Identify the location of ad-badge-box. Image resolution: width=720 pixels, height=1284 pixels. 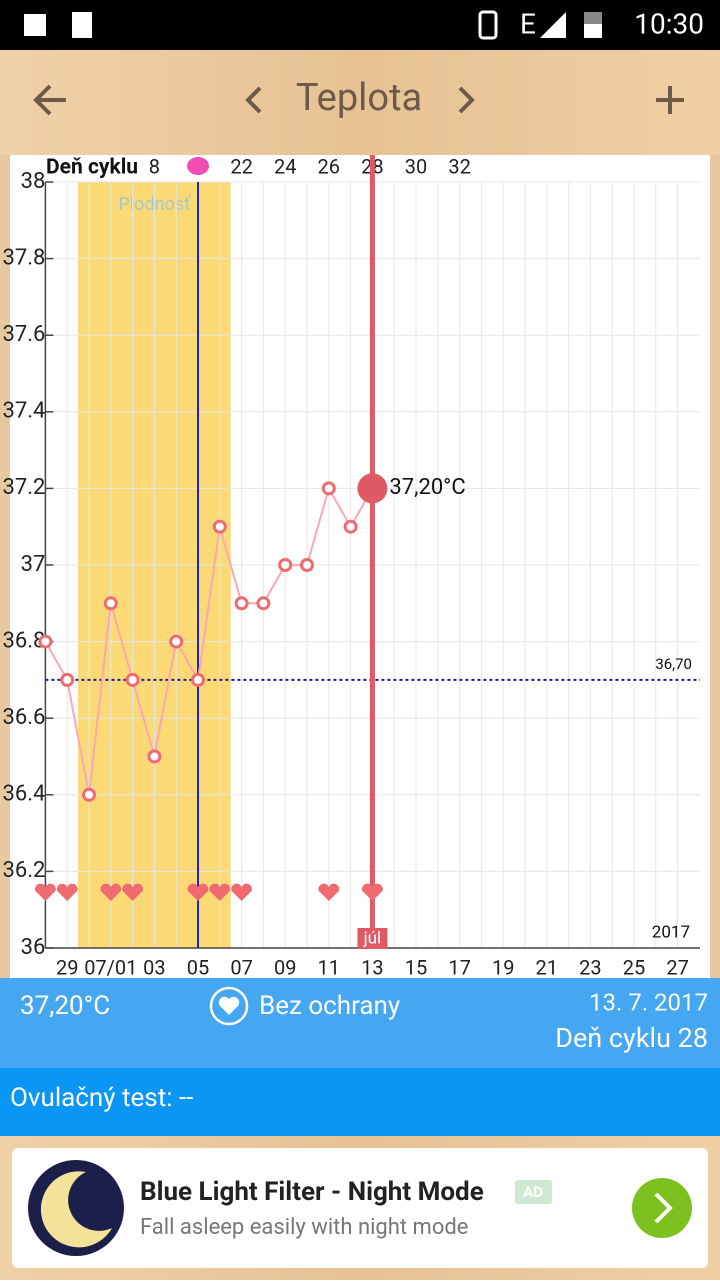
(533, 1192).